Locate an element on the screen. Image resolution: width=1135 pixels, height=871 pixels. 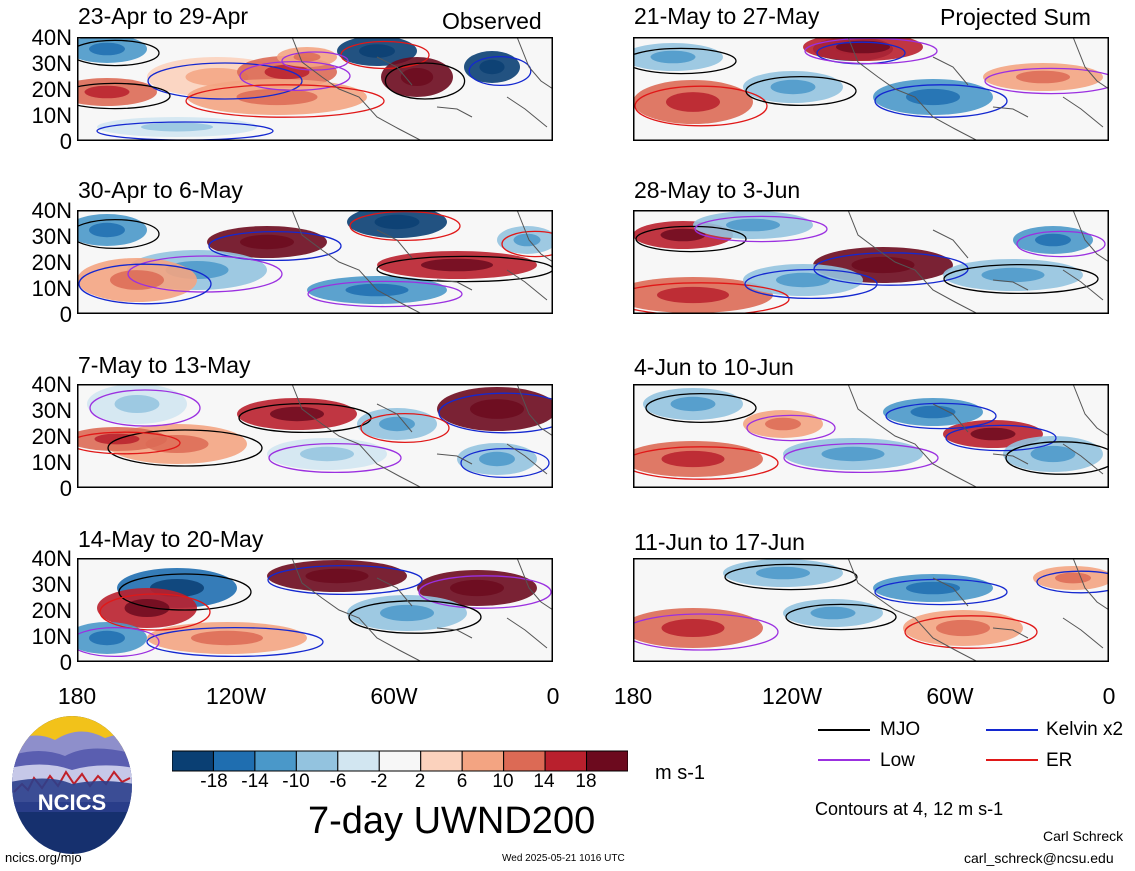
lon-label: 120W is located at coordinates (236, 696).